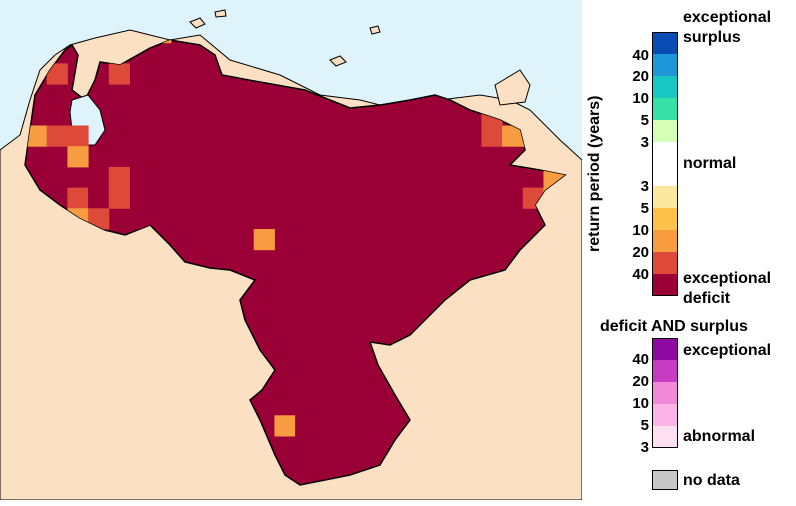 The width and height of the screenshot is (796, 506). I want to click on deficit-tick: 20, so click(640, 252).